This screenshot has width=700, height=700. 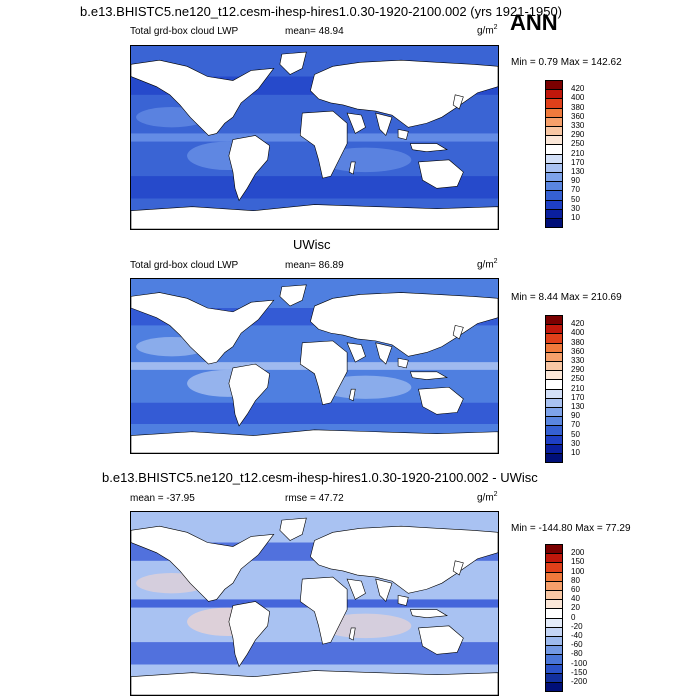 What do you see at coordinates (578, 98) in the screenshot?
I see `colorbar-tick-label: 400` at bounding box center [578, 98].